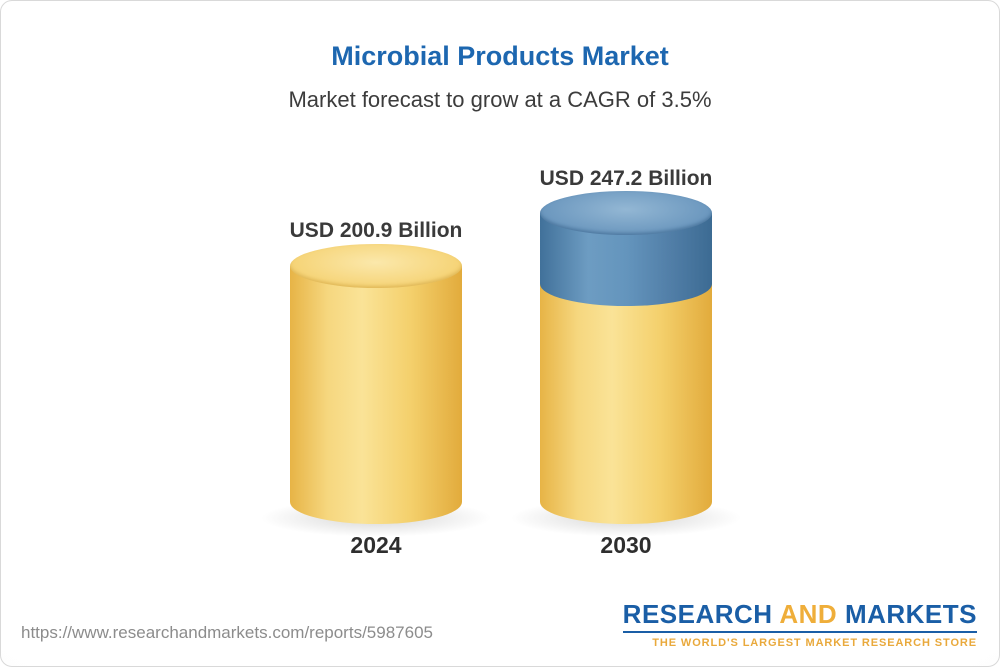 This screenshot has height=667, width=1000. What do you see at coordinates (626, 545) in the screenshot?
I see `x-axis-label-2030: 2030` at bounding box center [626, 545].